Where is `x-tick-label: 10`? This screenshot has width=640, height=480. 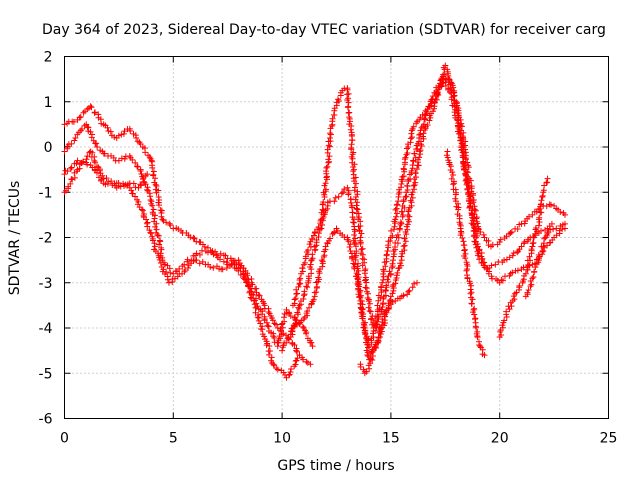 x-tick-label: 10 is located at coordinates (282, 439).